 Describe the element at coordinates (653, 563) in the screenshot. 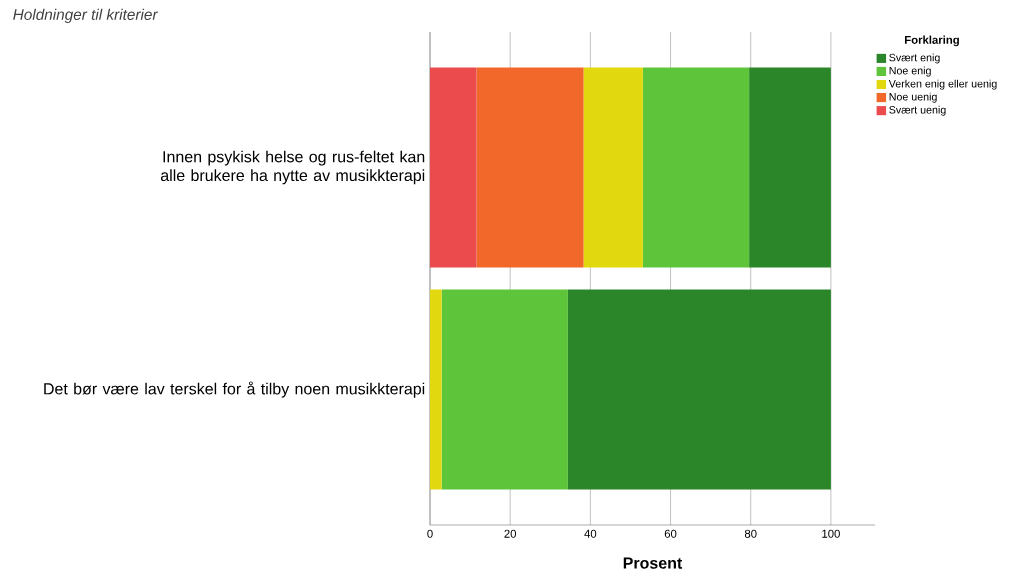

I see `x-axis-title: Prosent` at that location.